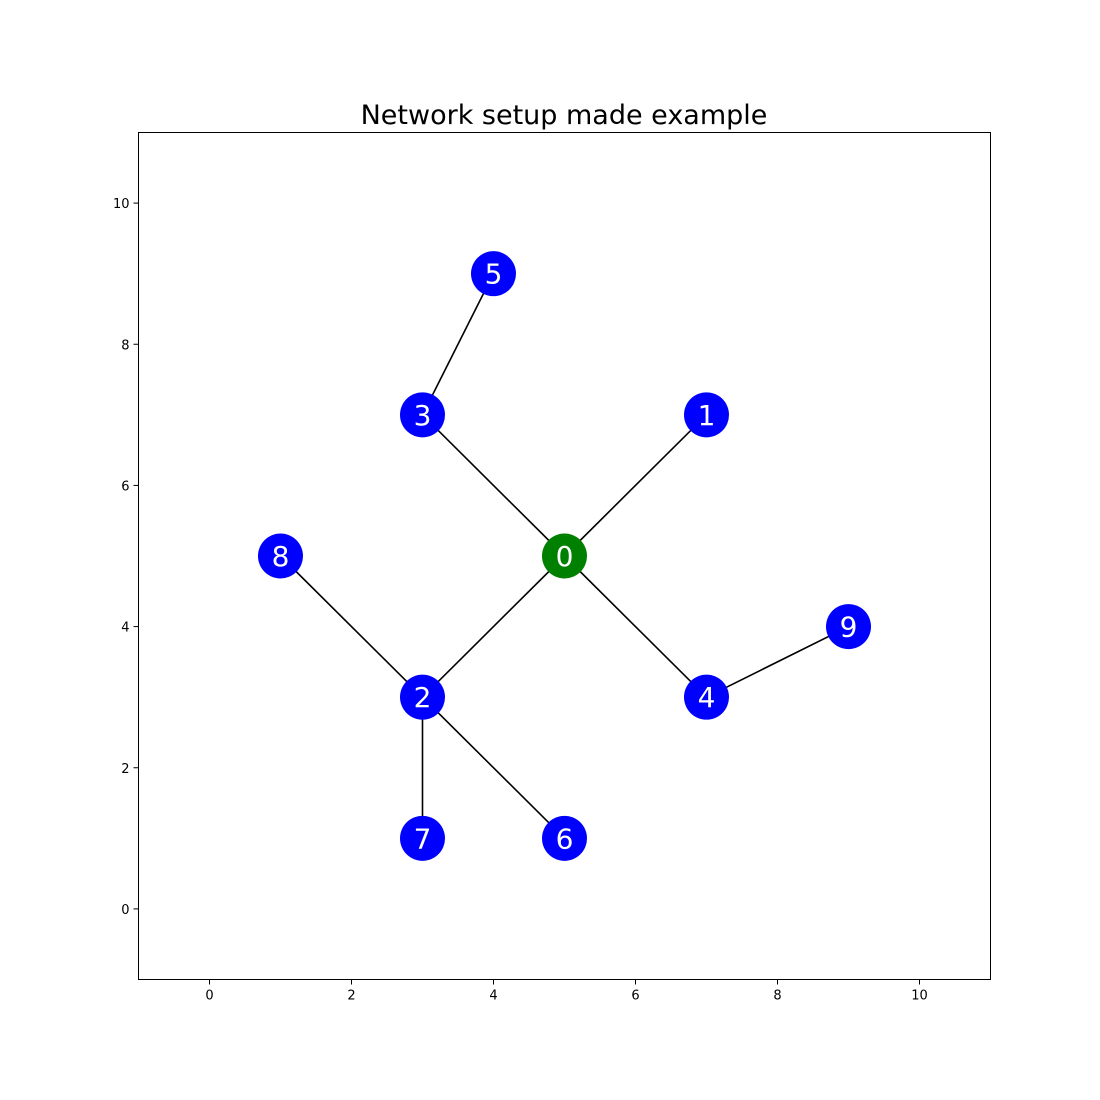 The image size is (1100, 1100). What do you see at coordinates (125, 769) in the screenshot?
I see `y-tick-label: 2` at bounding box center [125, 769].